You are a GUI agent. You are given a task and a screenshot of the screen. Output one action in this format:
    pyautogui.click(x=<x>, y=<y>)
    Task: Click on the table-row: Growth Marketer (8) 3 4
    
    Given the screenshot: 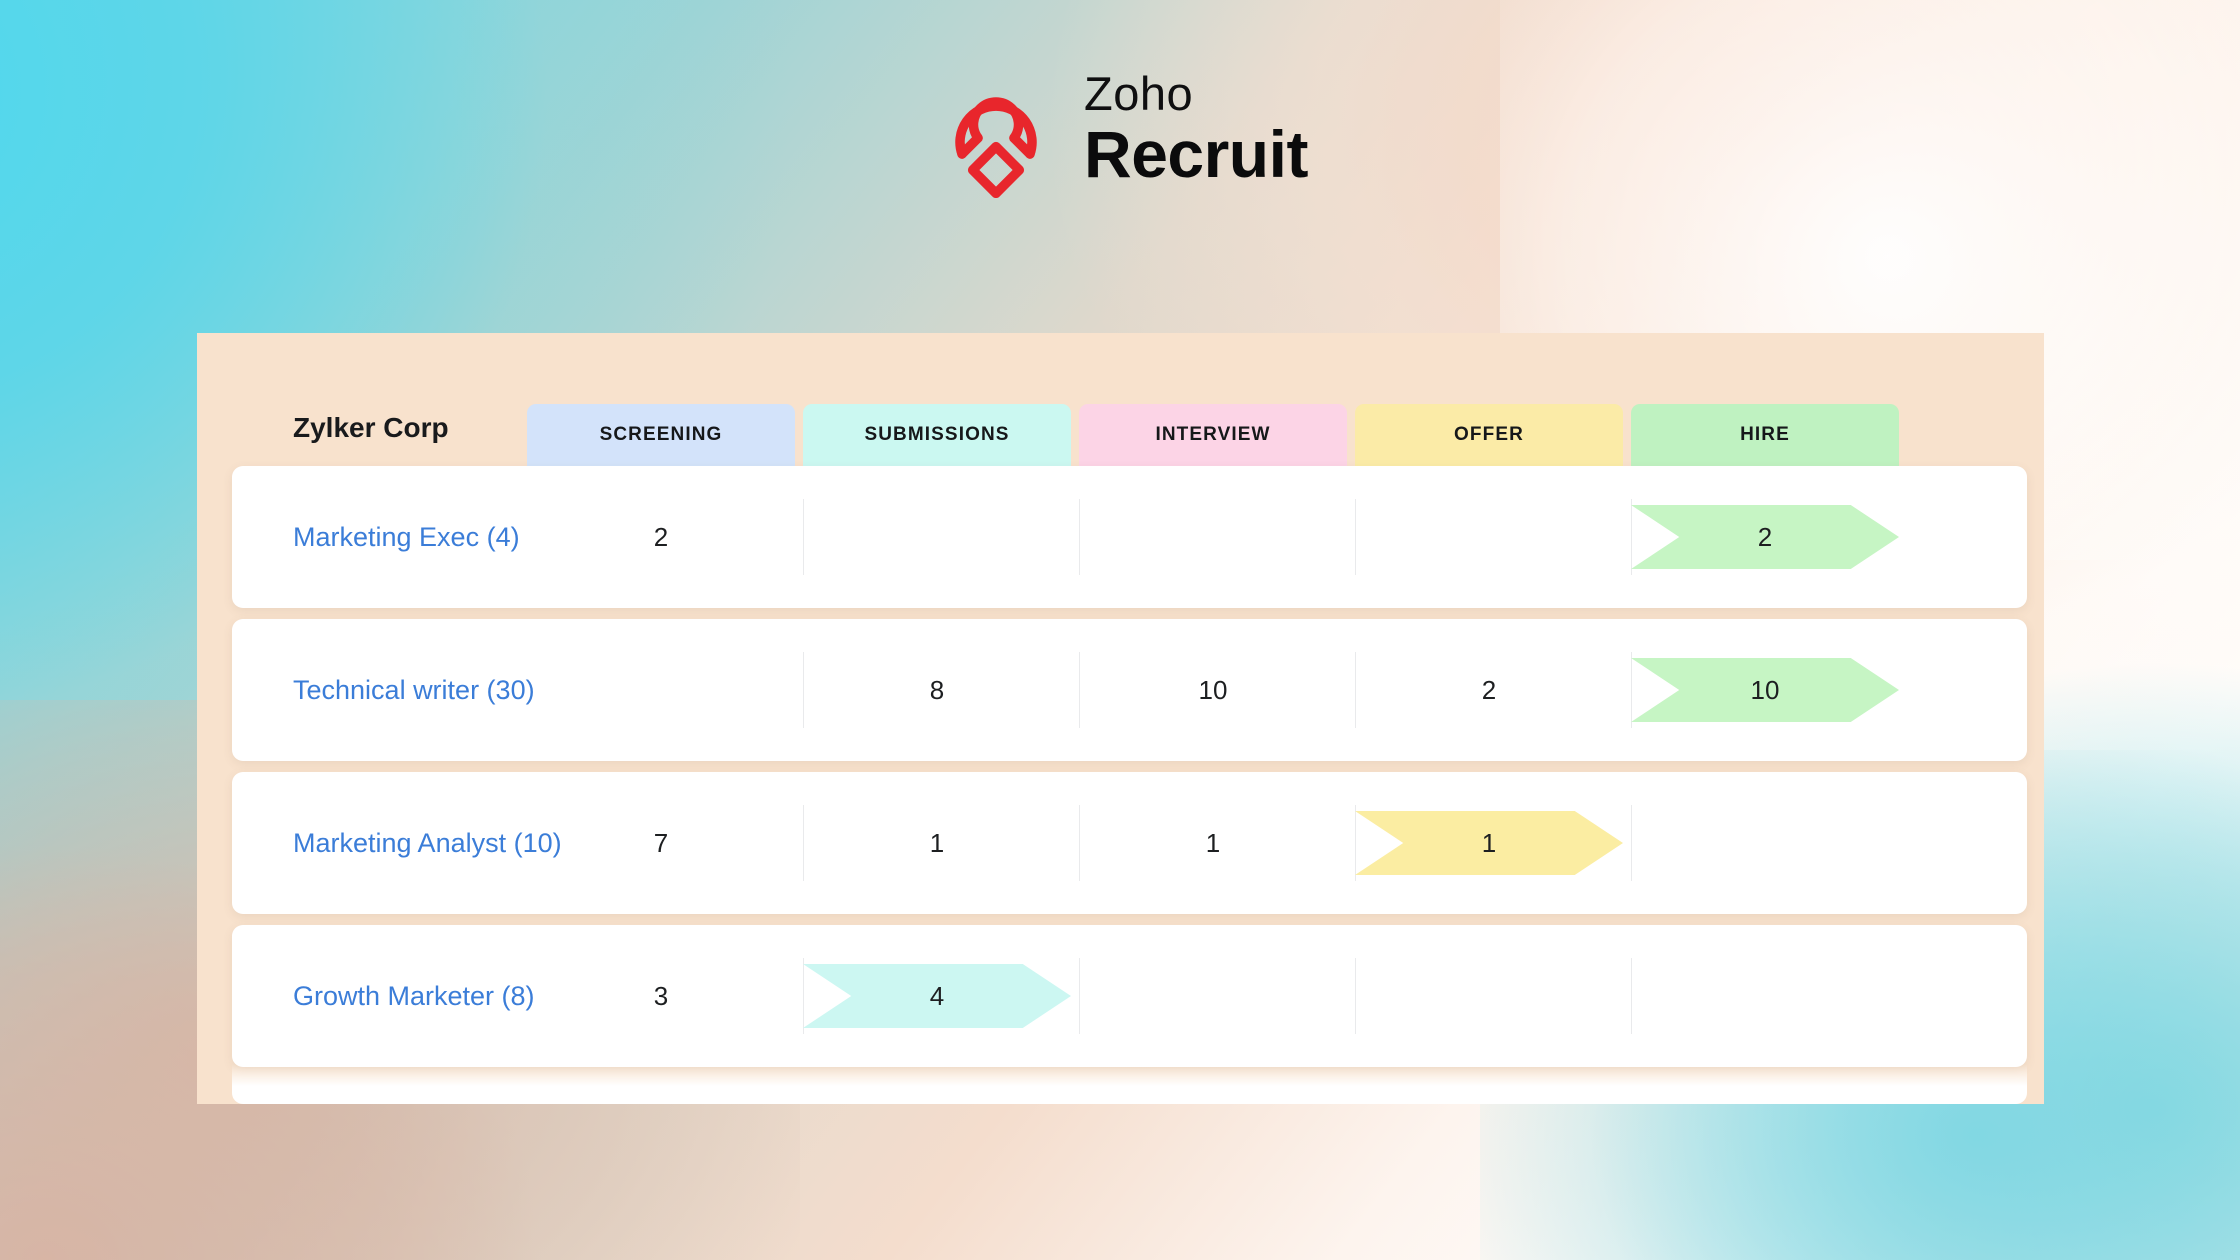 What is the action you would take?
    pyautogui.click(x=1129, y=996)
    